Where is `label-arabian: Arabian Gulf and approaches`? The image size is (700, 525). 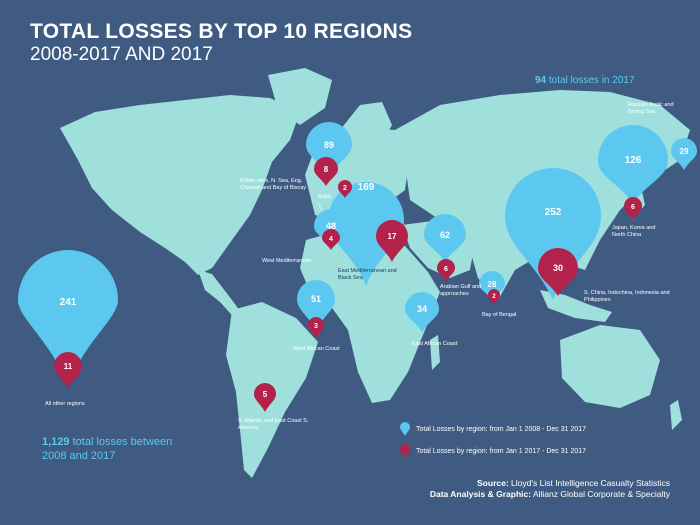
label-arabian: Arabian Gulf and approaches is located at coordinates (460, 290).